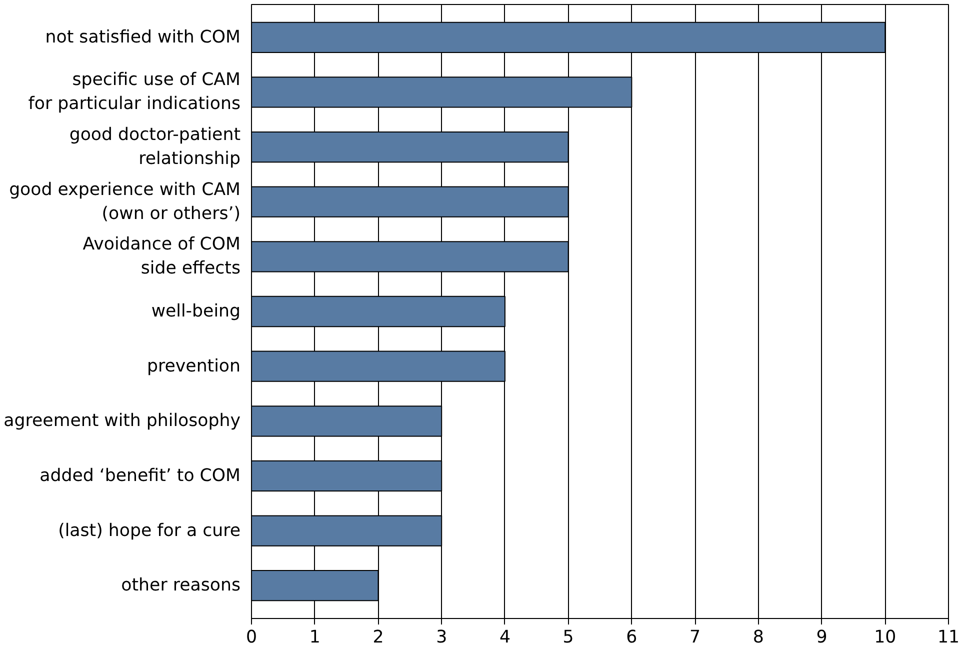 The height and width of the screenshot is (649, 966). I want to click on y-tick-label: specific use of CAM for particular indications, so click(134, 92).